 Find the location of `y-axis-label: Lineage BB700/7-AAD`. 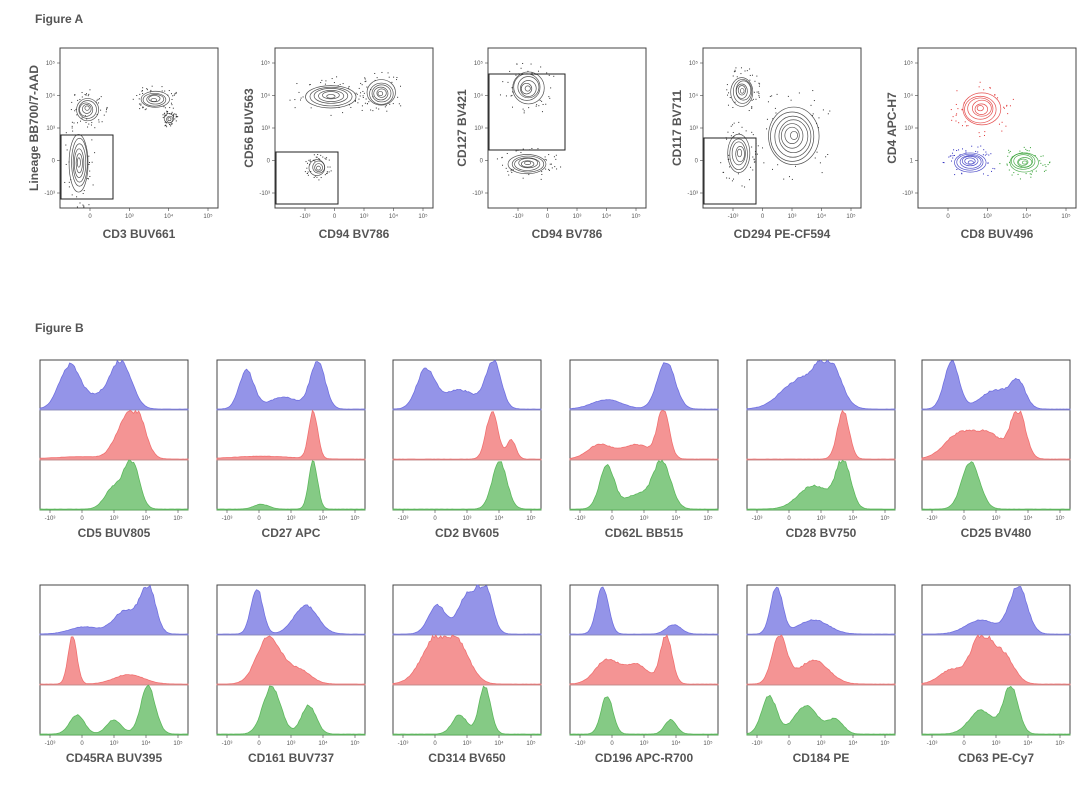

y-axis-label: Lineage BB700/7-AAD is located at coordinates (34, 128).